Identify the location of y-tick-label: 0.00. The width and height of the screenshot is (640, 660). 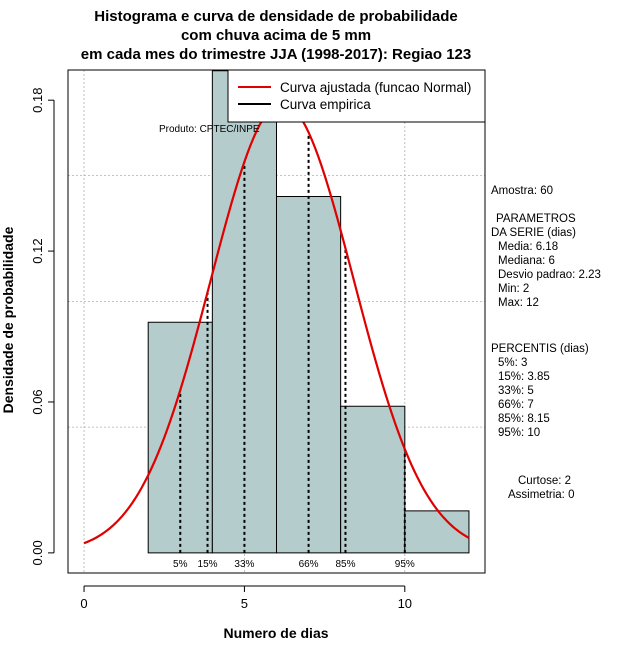
(37, 552).